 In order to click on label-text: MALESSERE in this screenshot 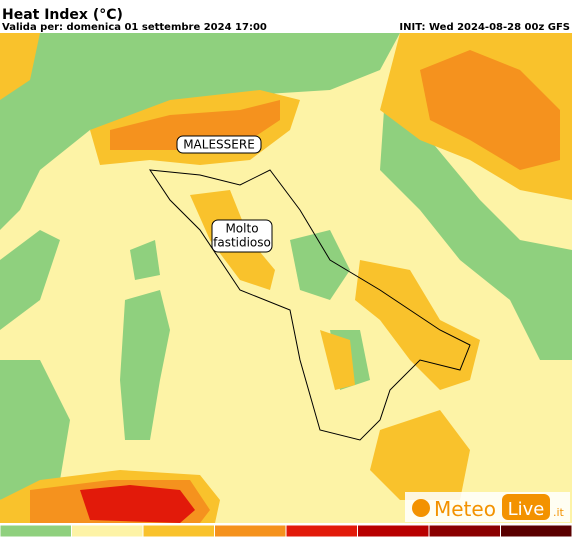, I will do `click(219, 145)`.